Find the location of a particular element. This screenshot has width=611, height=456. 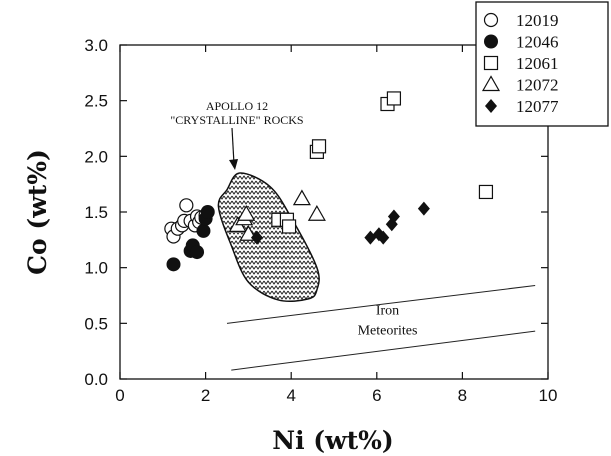

y-tick-label: 0.0 is located at coordinates (96, 379).